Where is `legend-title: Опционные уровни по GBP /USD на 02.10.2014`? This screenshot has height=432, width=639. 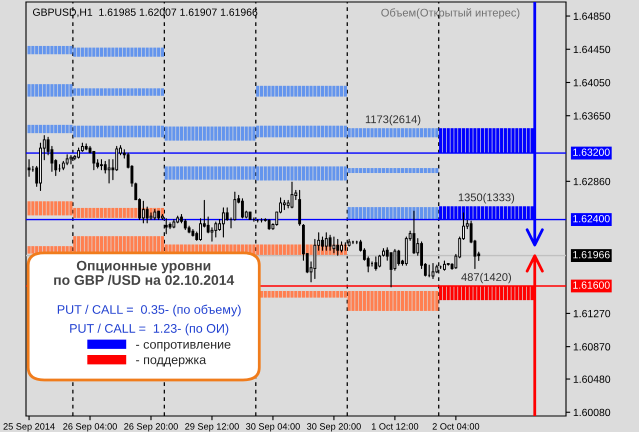 legend-title: Опционные уровни по GBP /USD на 02.10.2014 is located at coordinates (144, 273).